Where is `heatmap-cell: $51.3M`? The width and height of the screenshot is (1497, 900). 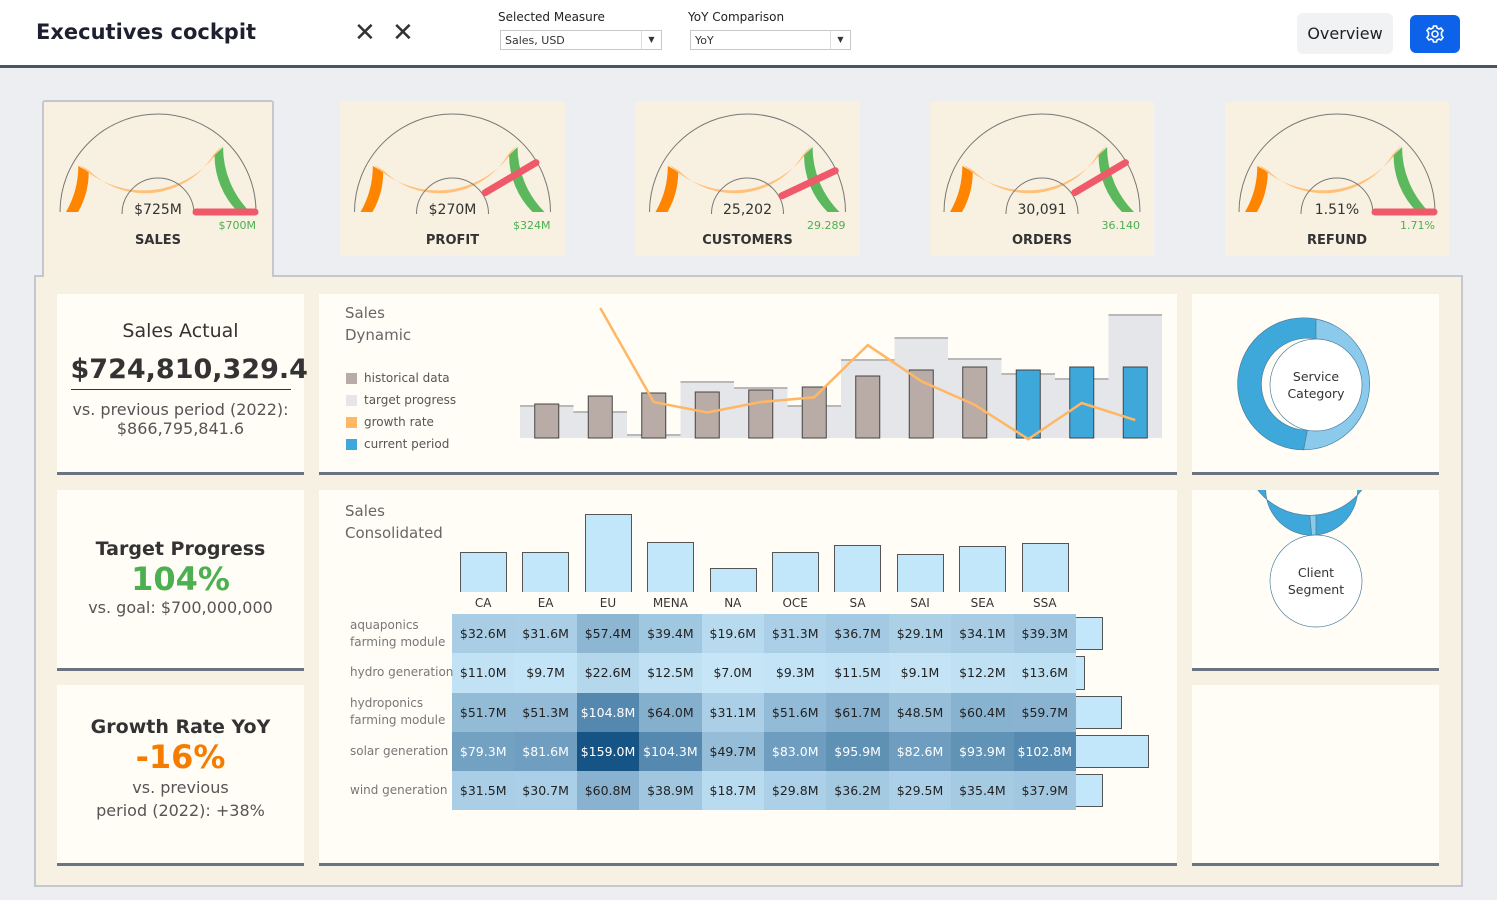 heatmap-cell: $51.3M is located at coordinates (545, 712).